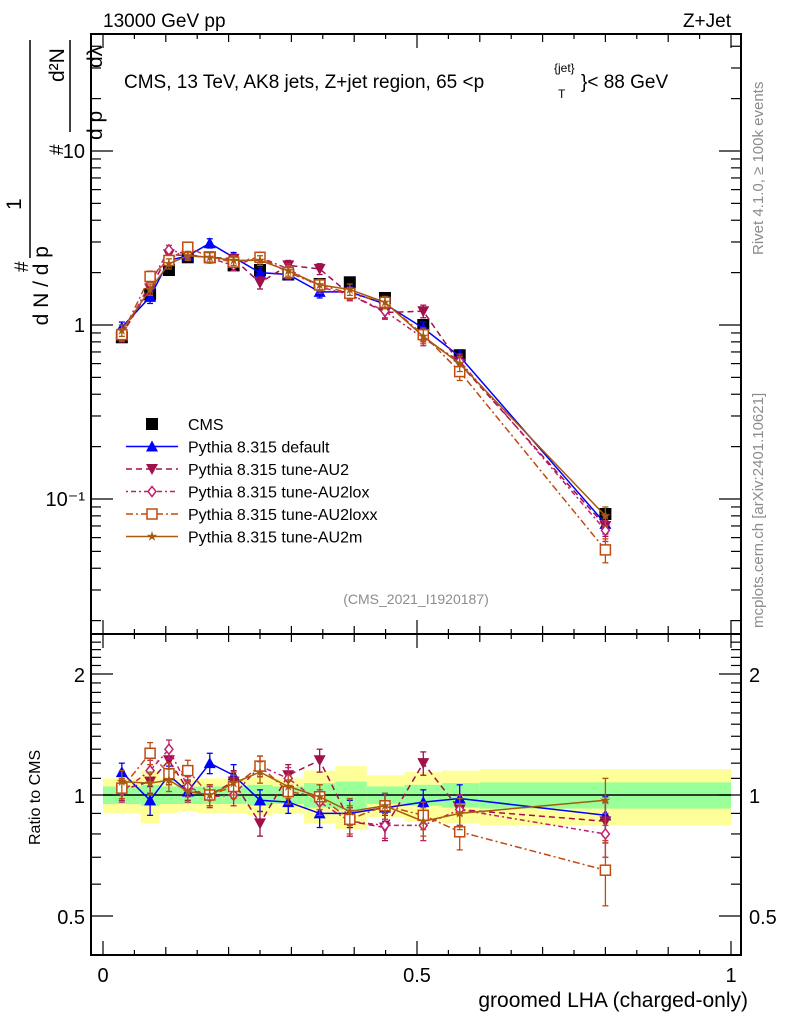 The height and width of the screenshot is (1024, 786). I want to click on svg-text: d N / d p, so click(41, 285).